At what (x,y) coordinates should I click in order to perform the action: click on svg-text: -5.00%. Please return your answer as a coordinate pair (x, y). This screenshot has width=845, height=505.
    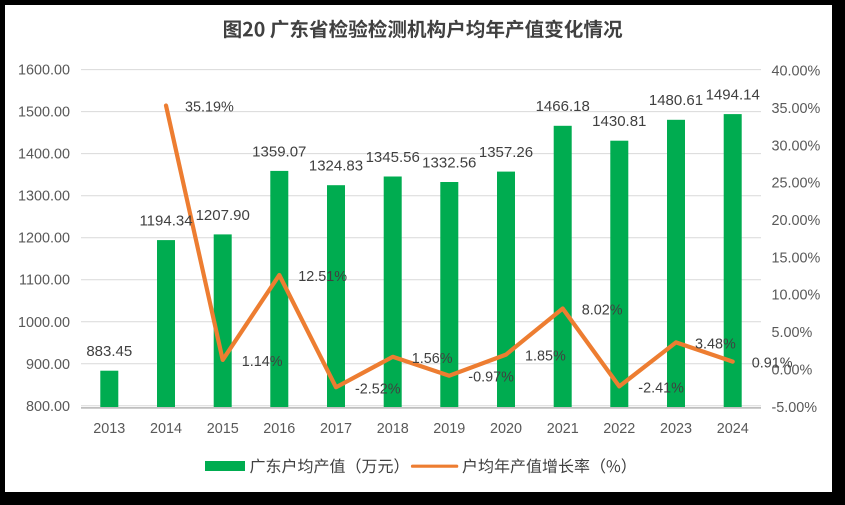
    Looking at the image, I should click on (795, 408).